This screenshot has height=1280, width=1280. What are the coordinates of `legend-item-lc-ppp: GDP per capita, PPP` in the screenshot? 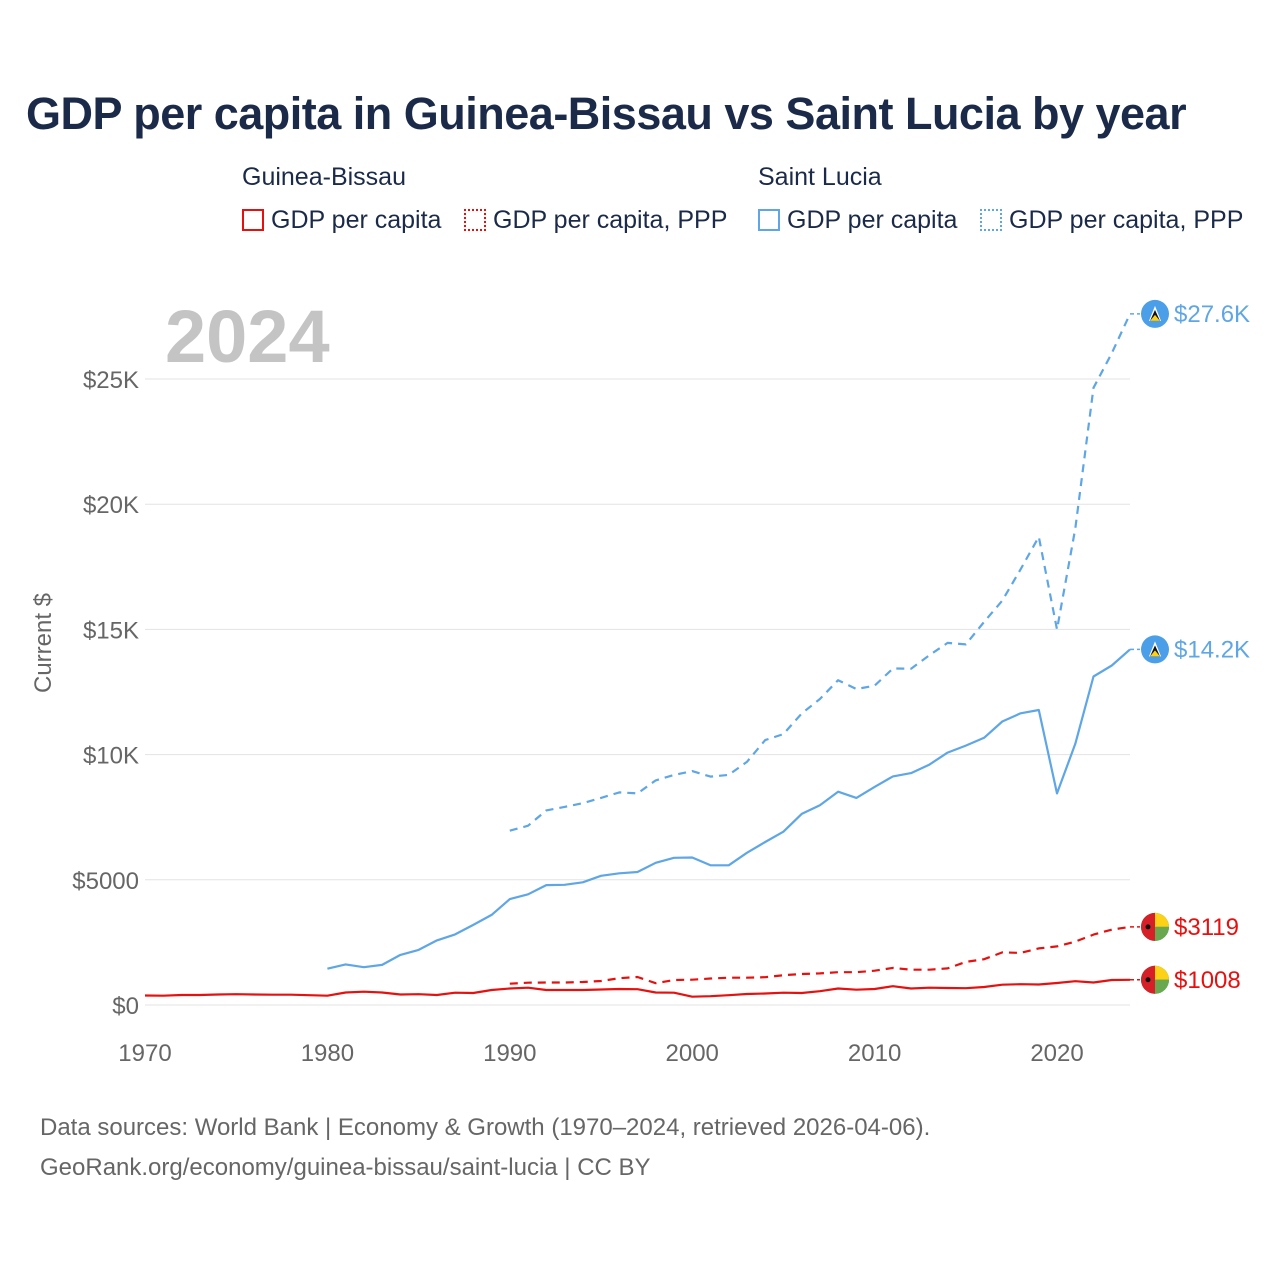 It's located at (1111, 220).